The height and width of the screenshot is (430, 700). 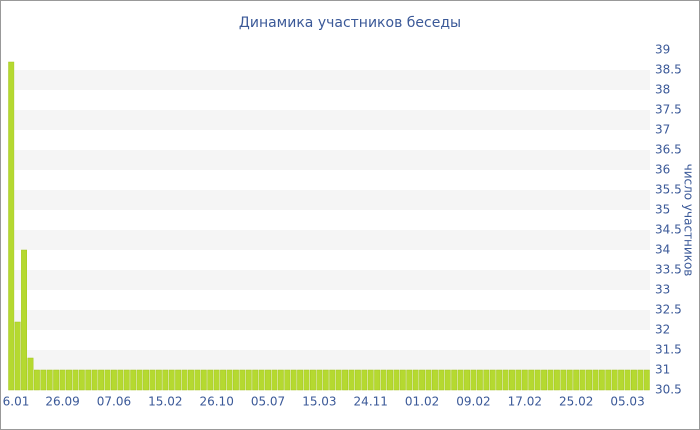 I want to click on y-tick-label: 33, so click(x=662, y=290).